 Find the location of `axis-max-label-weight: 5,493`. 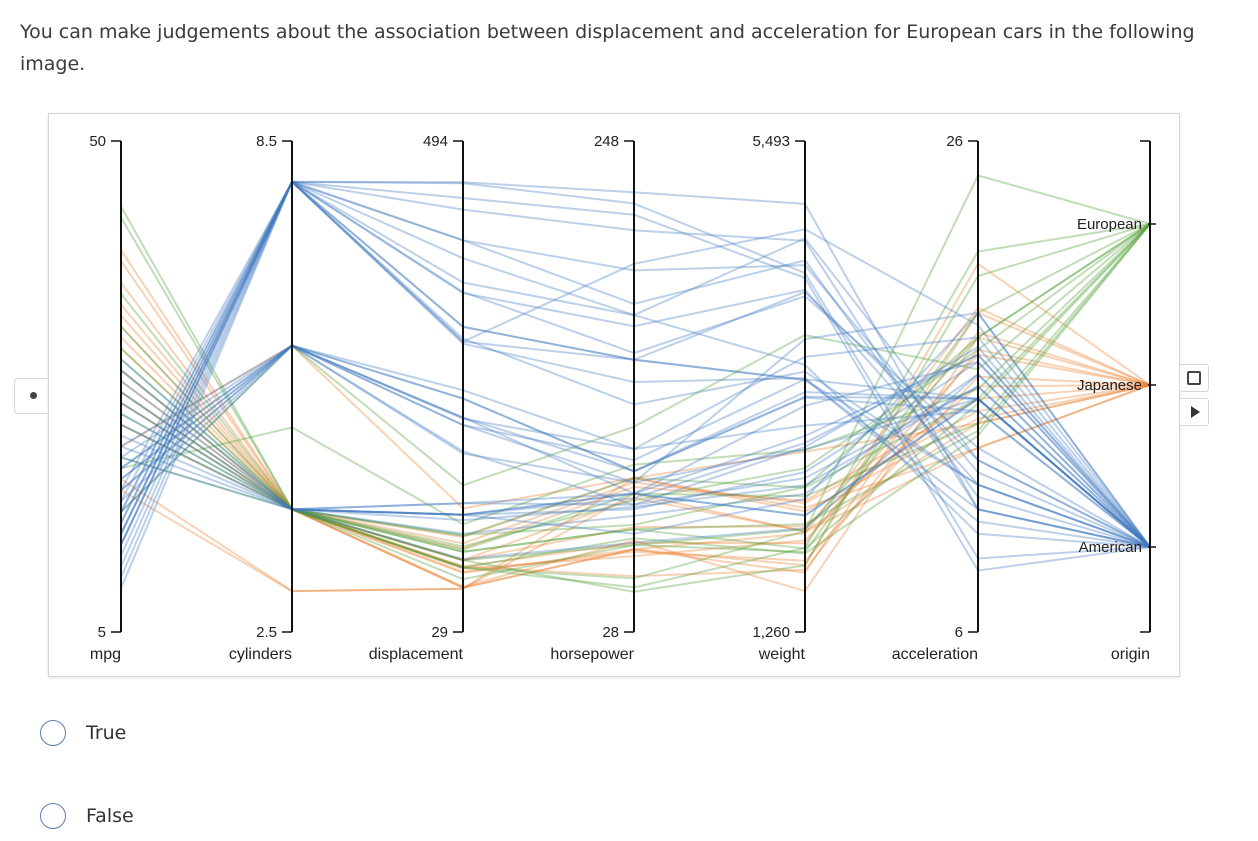

axis-max-label-weight: 5,493 is located at coordinates (771, 141).